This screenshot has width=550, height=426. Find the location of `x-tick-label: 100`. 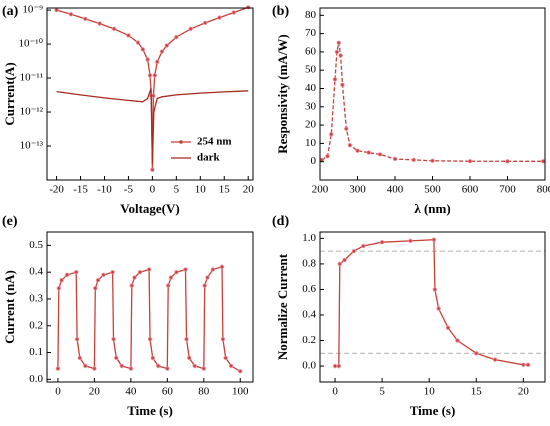

x-tick-label: 100 is located at coordinates (240, 392).